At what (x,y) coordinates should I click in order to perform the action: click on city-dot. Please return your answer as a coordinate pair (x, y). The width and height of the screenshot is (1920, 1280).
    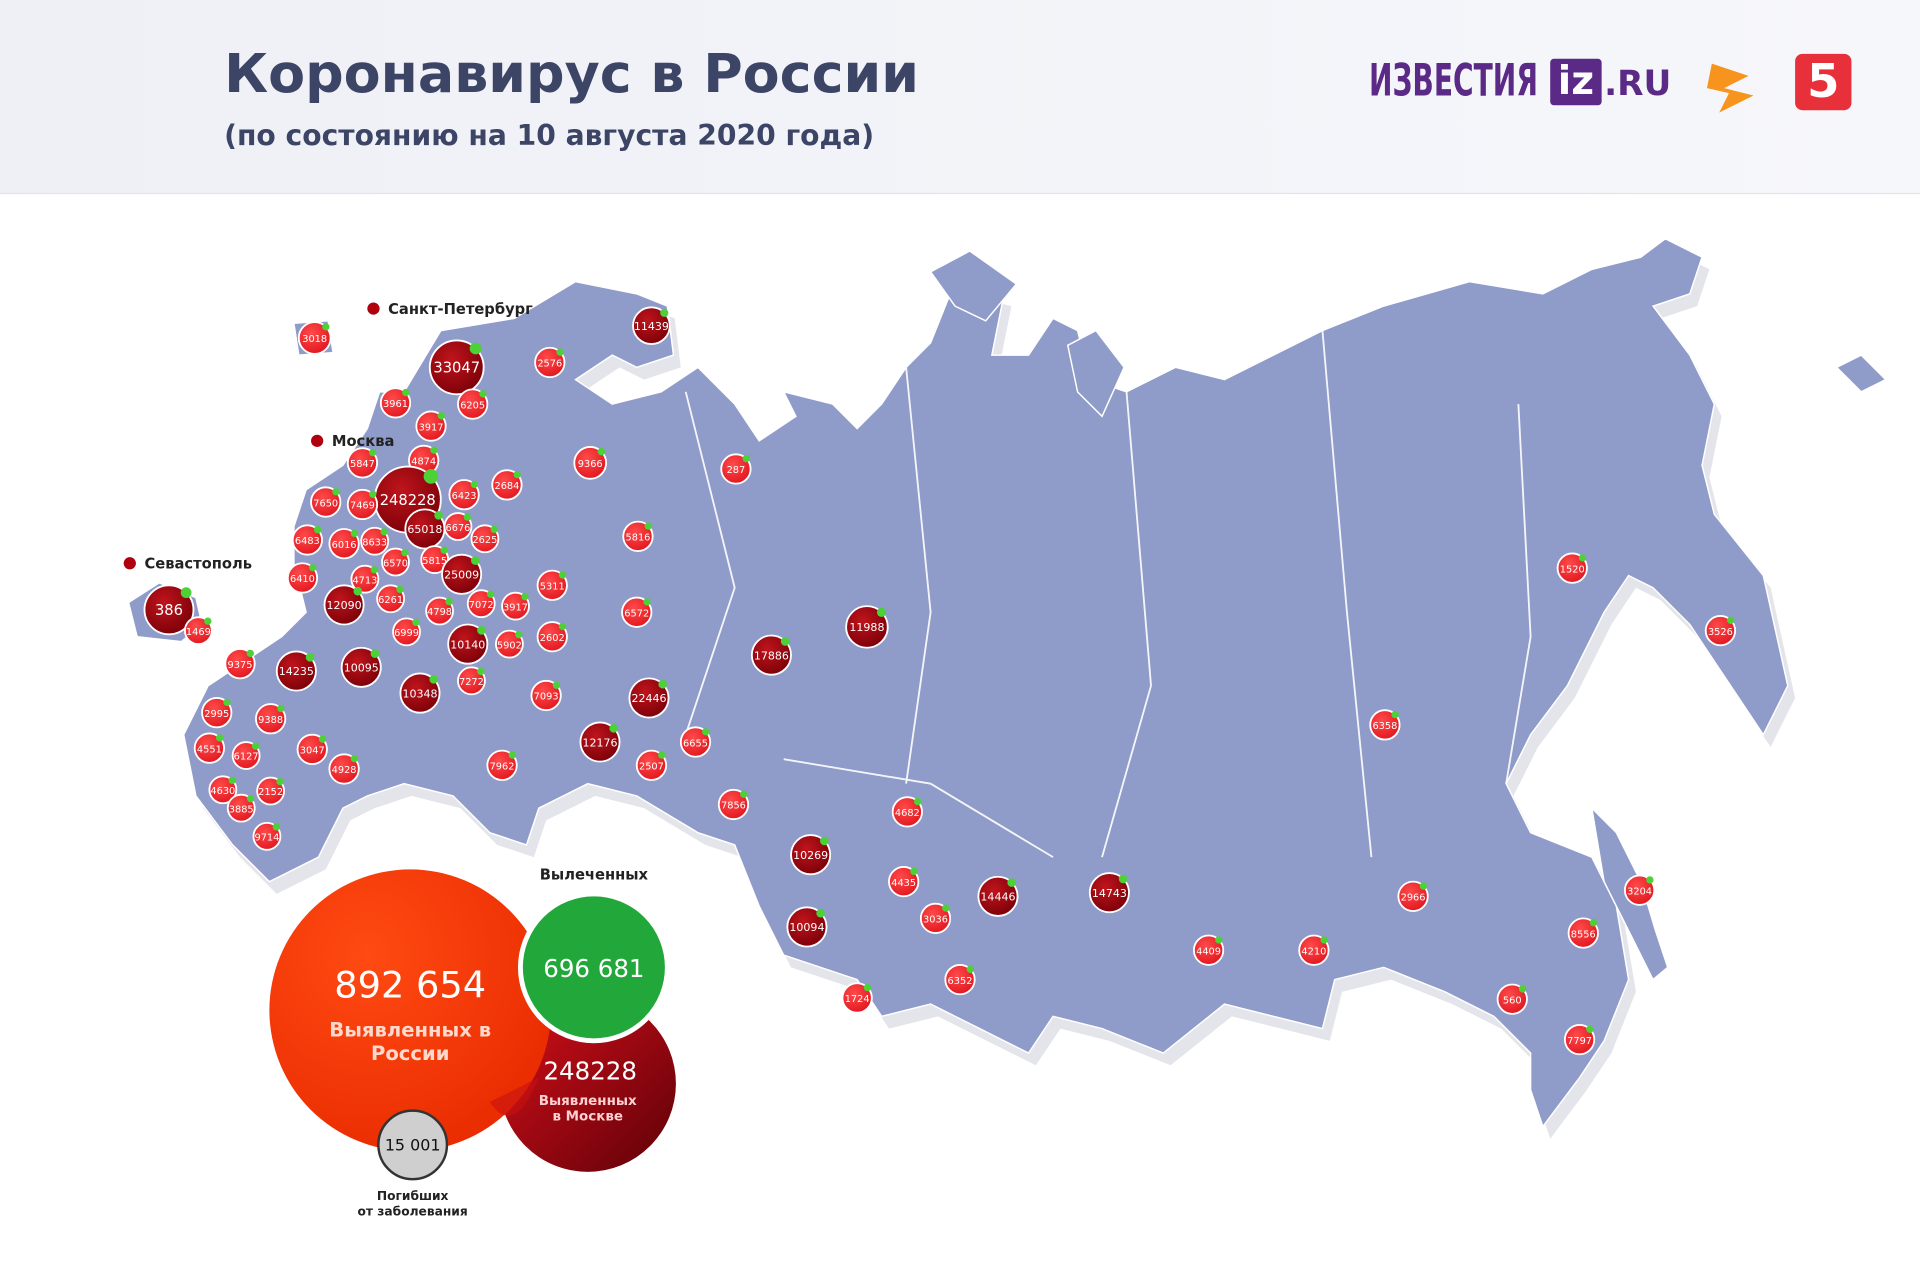
    Looking at the image, I should click on (129, 563).